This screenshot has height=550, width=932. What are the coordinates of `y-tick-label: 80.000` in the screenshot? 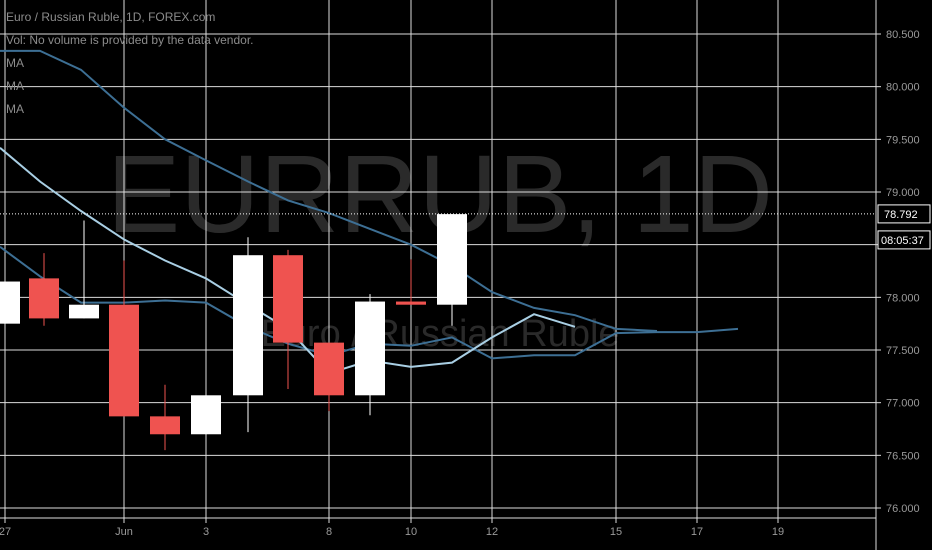 It's located at (903, 88).